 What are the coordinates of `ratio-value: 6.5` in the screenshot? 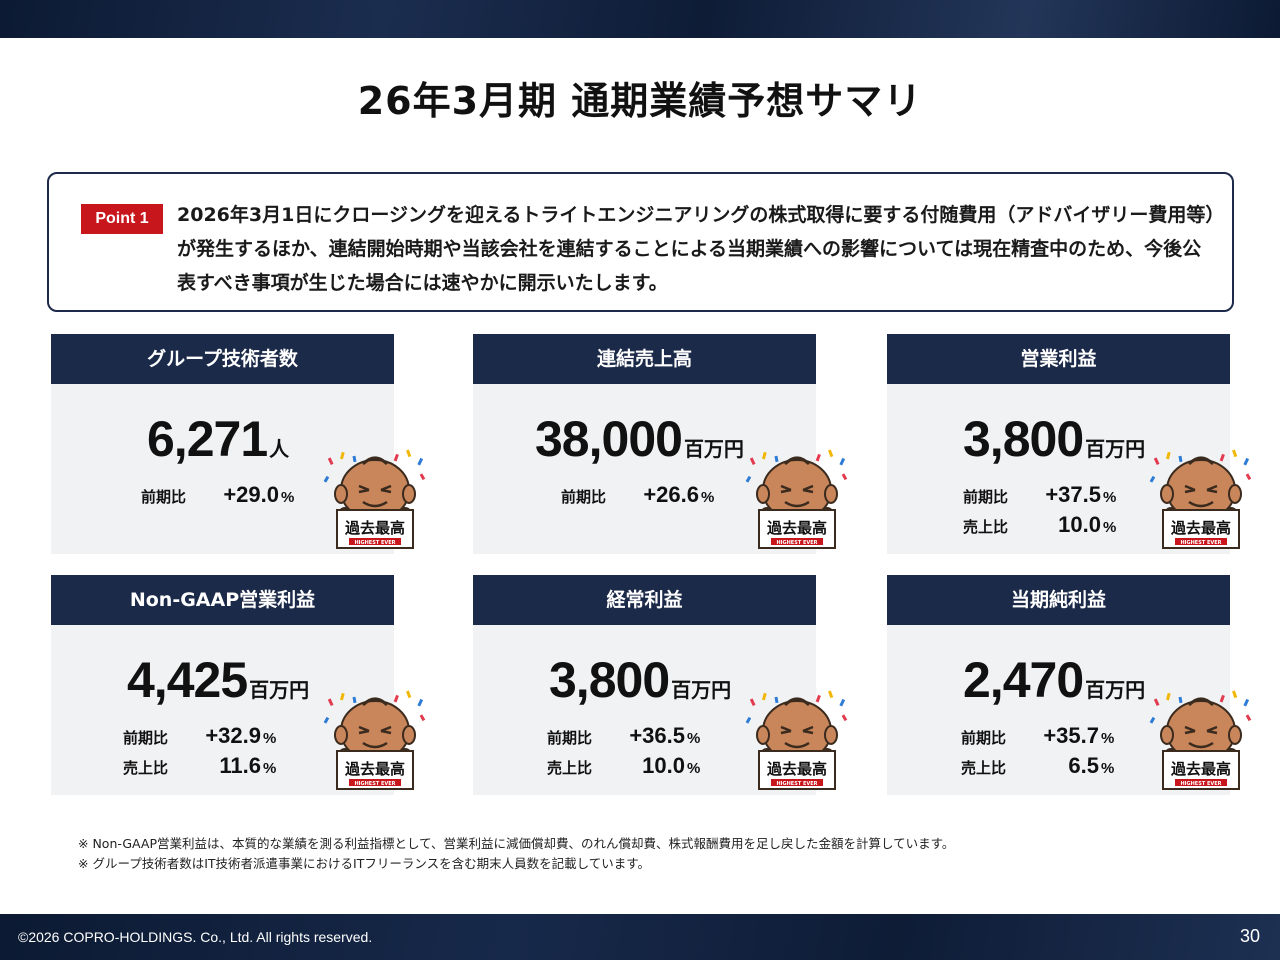 It's located at (1083, 765).